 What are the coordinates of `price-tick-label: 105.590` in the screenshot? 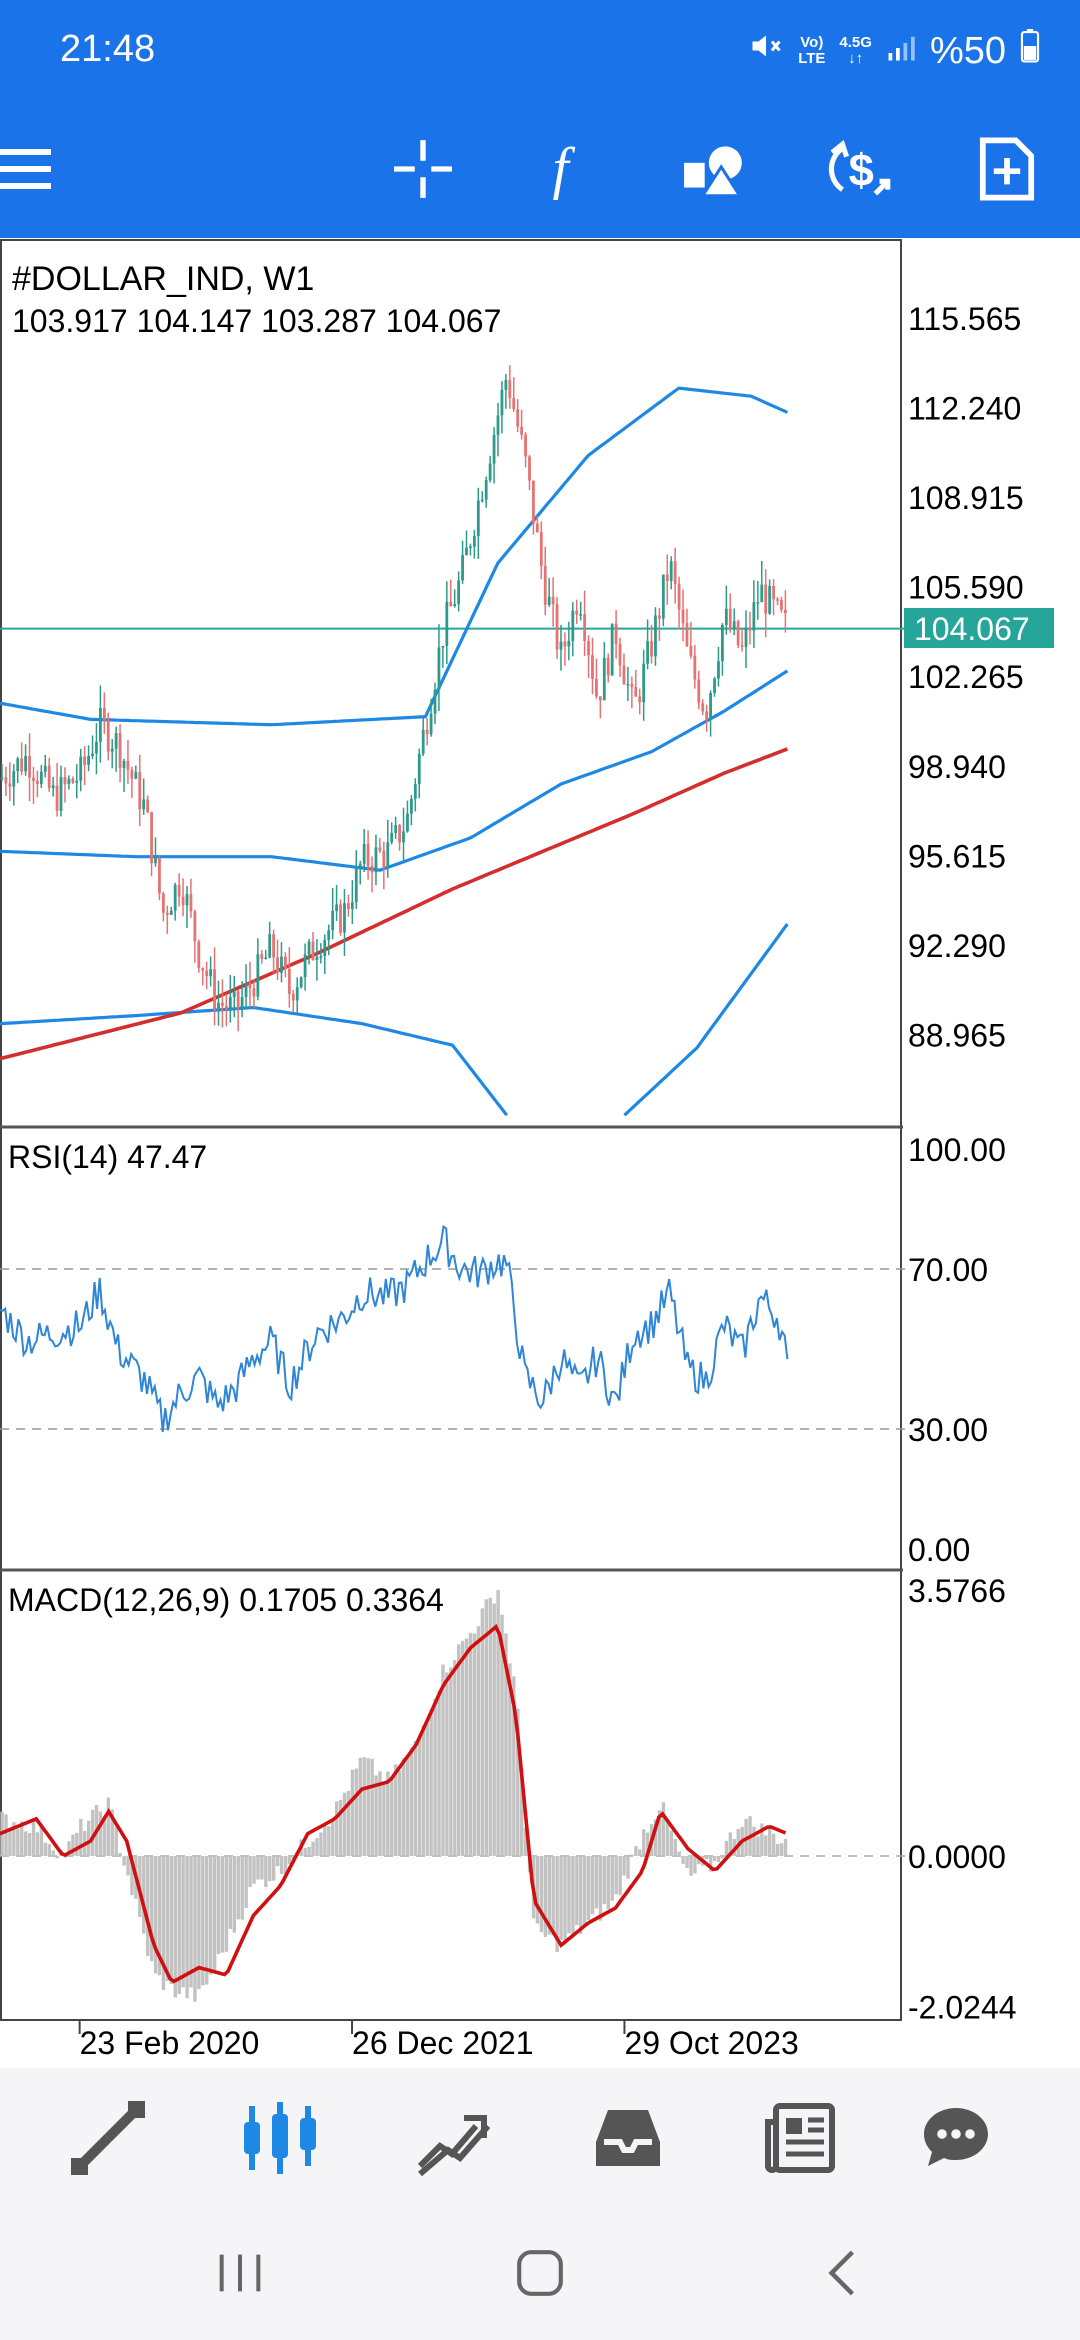 It's located at (966, 588).